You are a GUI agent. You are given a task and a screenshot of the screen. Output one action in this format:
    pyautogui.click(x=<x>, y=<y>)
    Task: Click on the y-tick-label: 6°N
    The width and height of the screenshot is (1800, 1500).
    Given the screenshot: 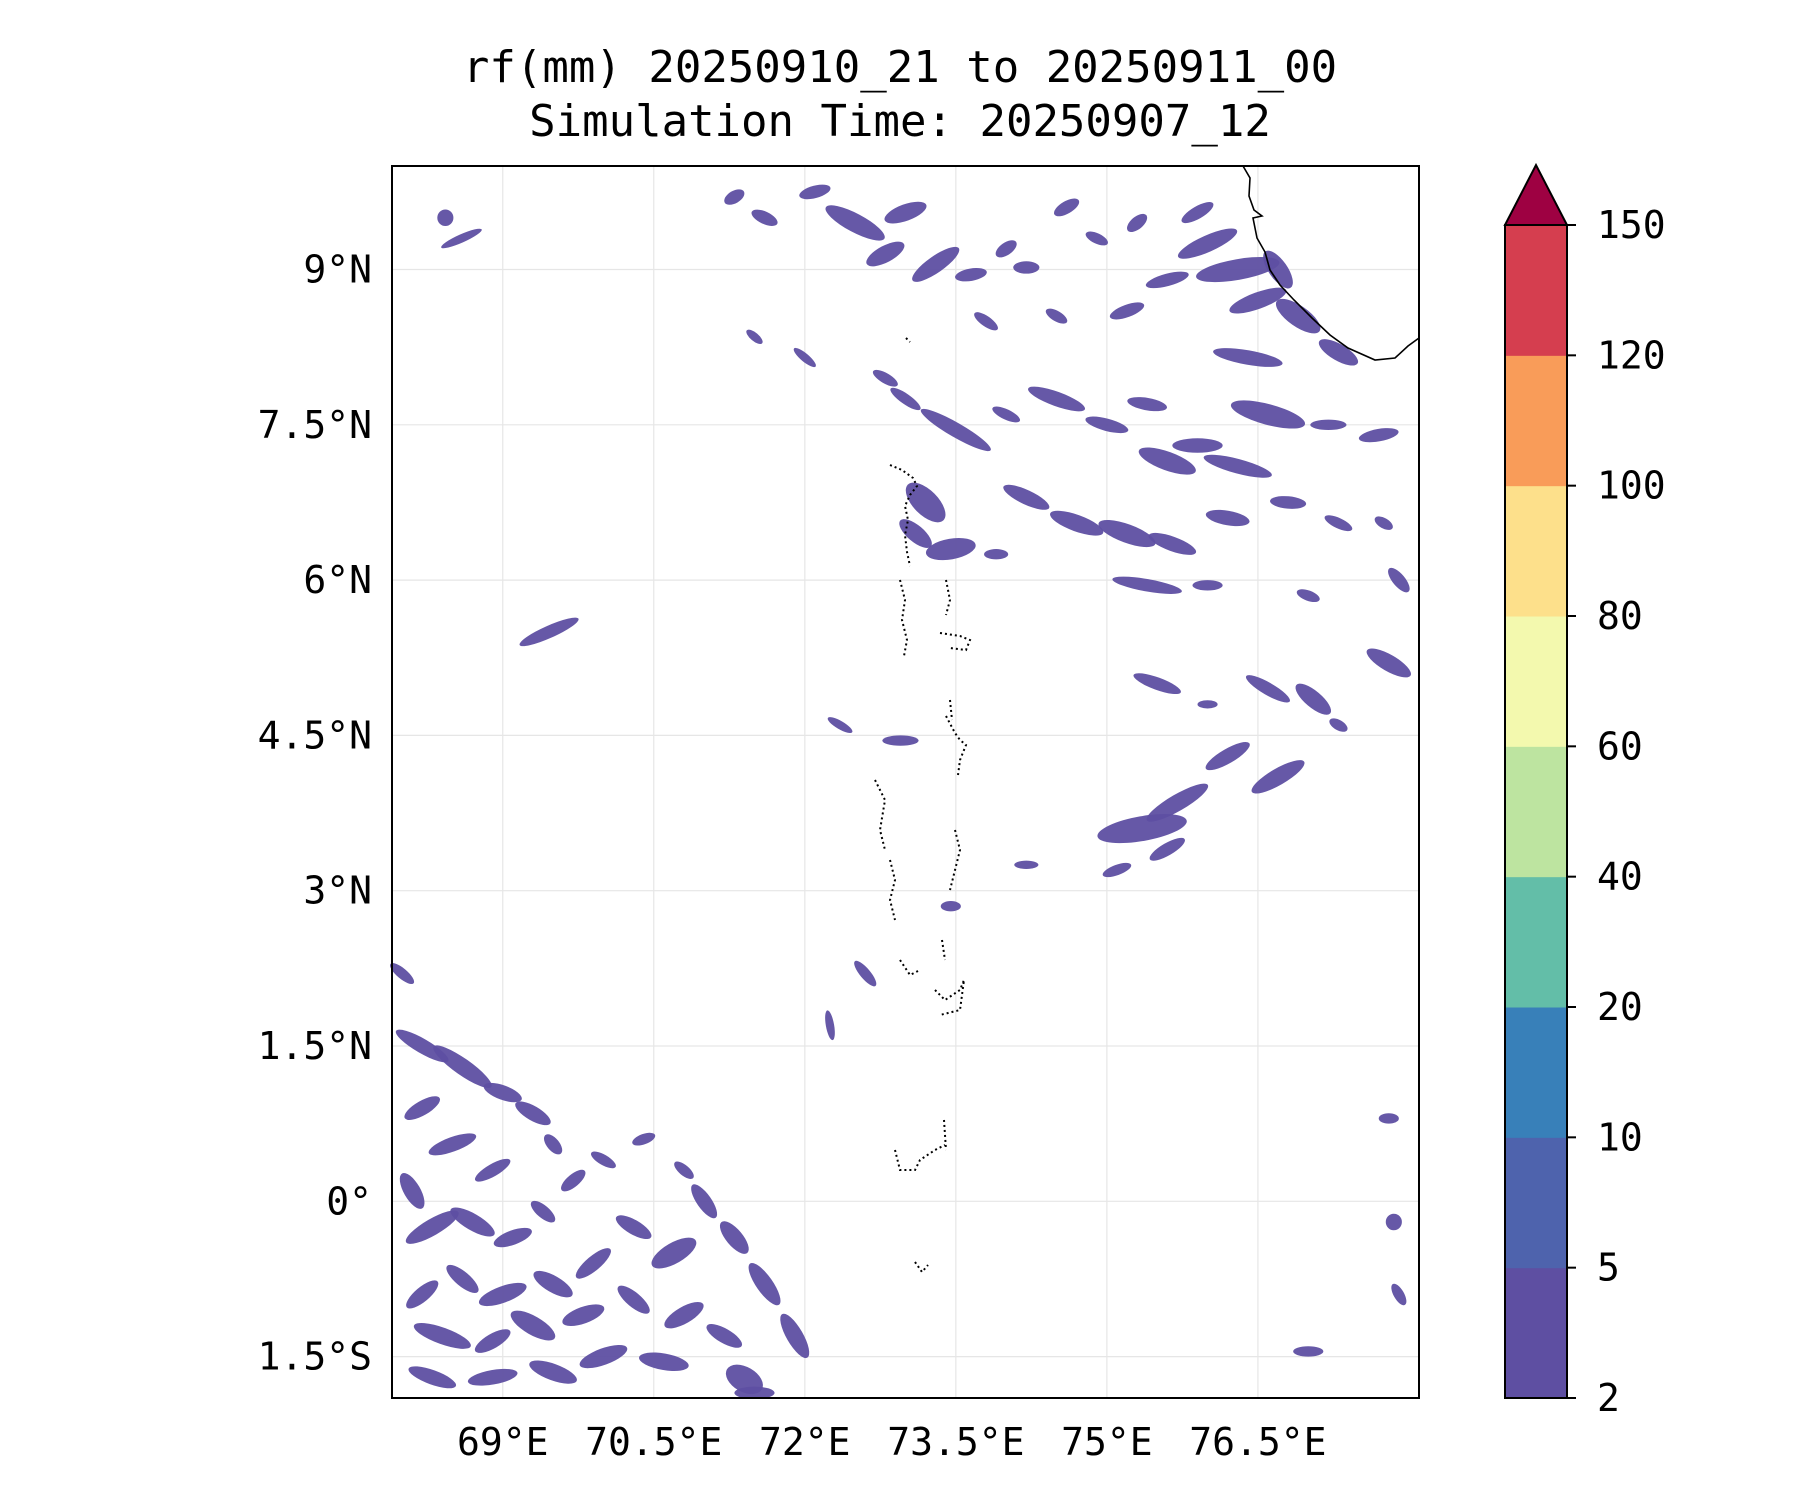 What is the action you would take?
    pyautogui.click(x=337, y=580)
    